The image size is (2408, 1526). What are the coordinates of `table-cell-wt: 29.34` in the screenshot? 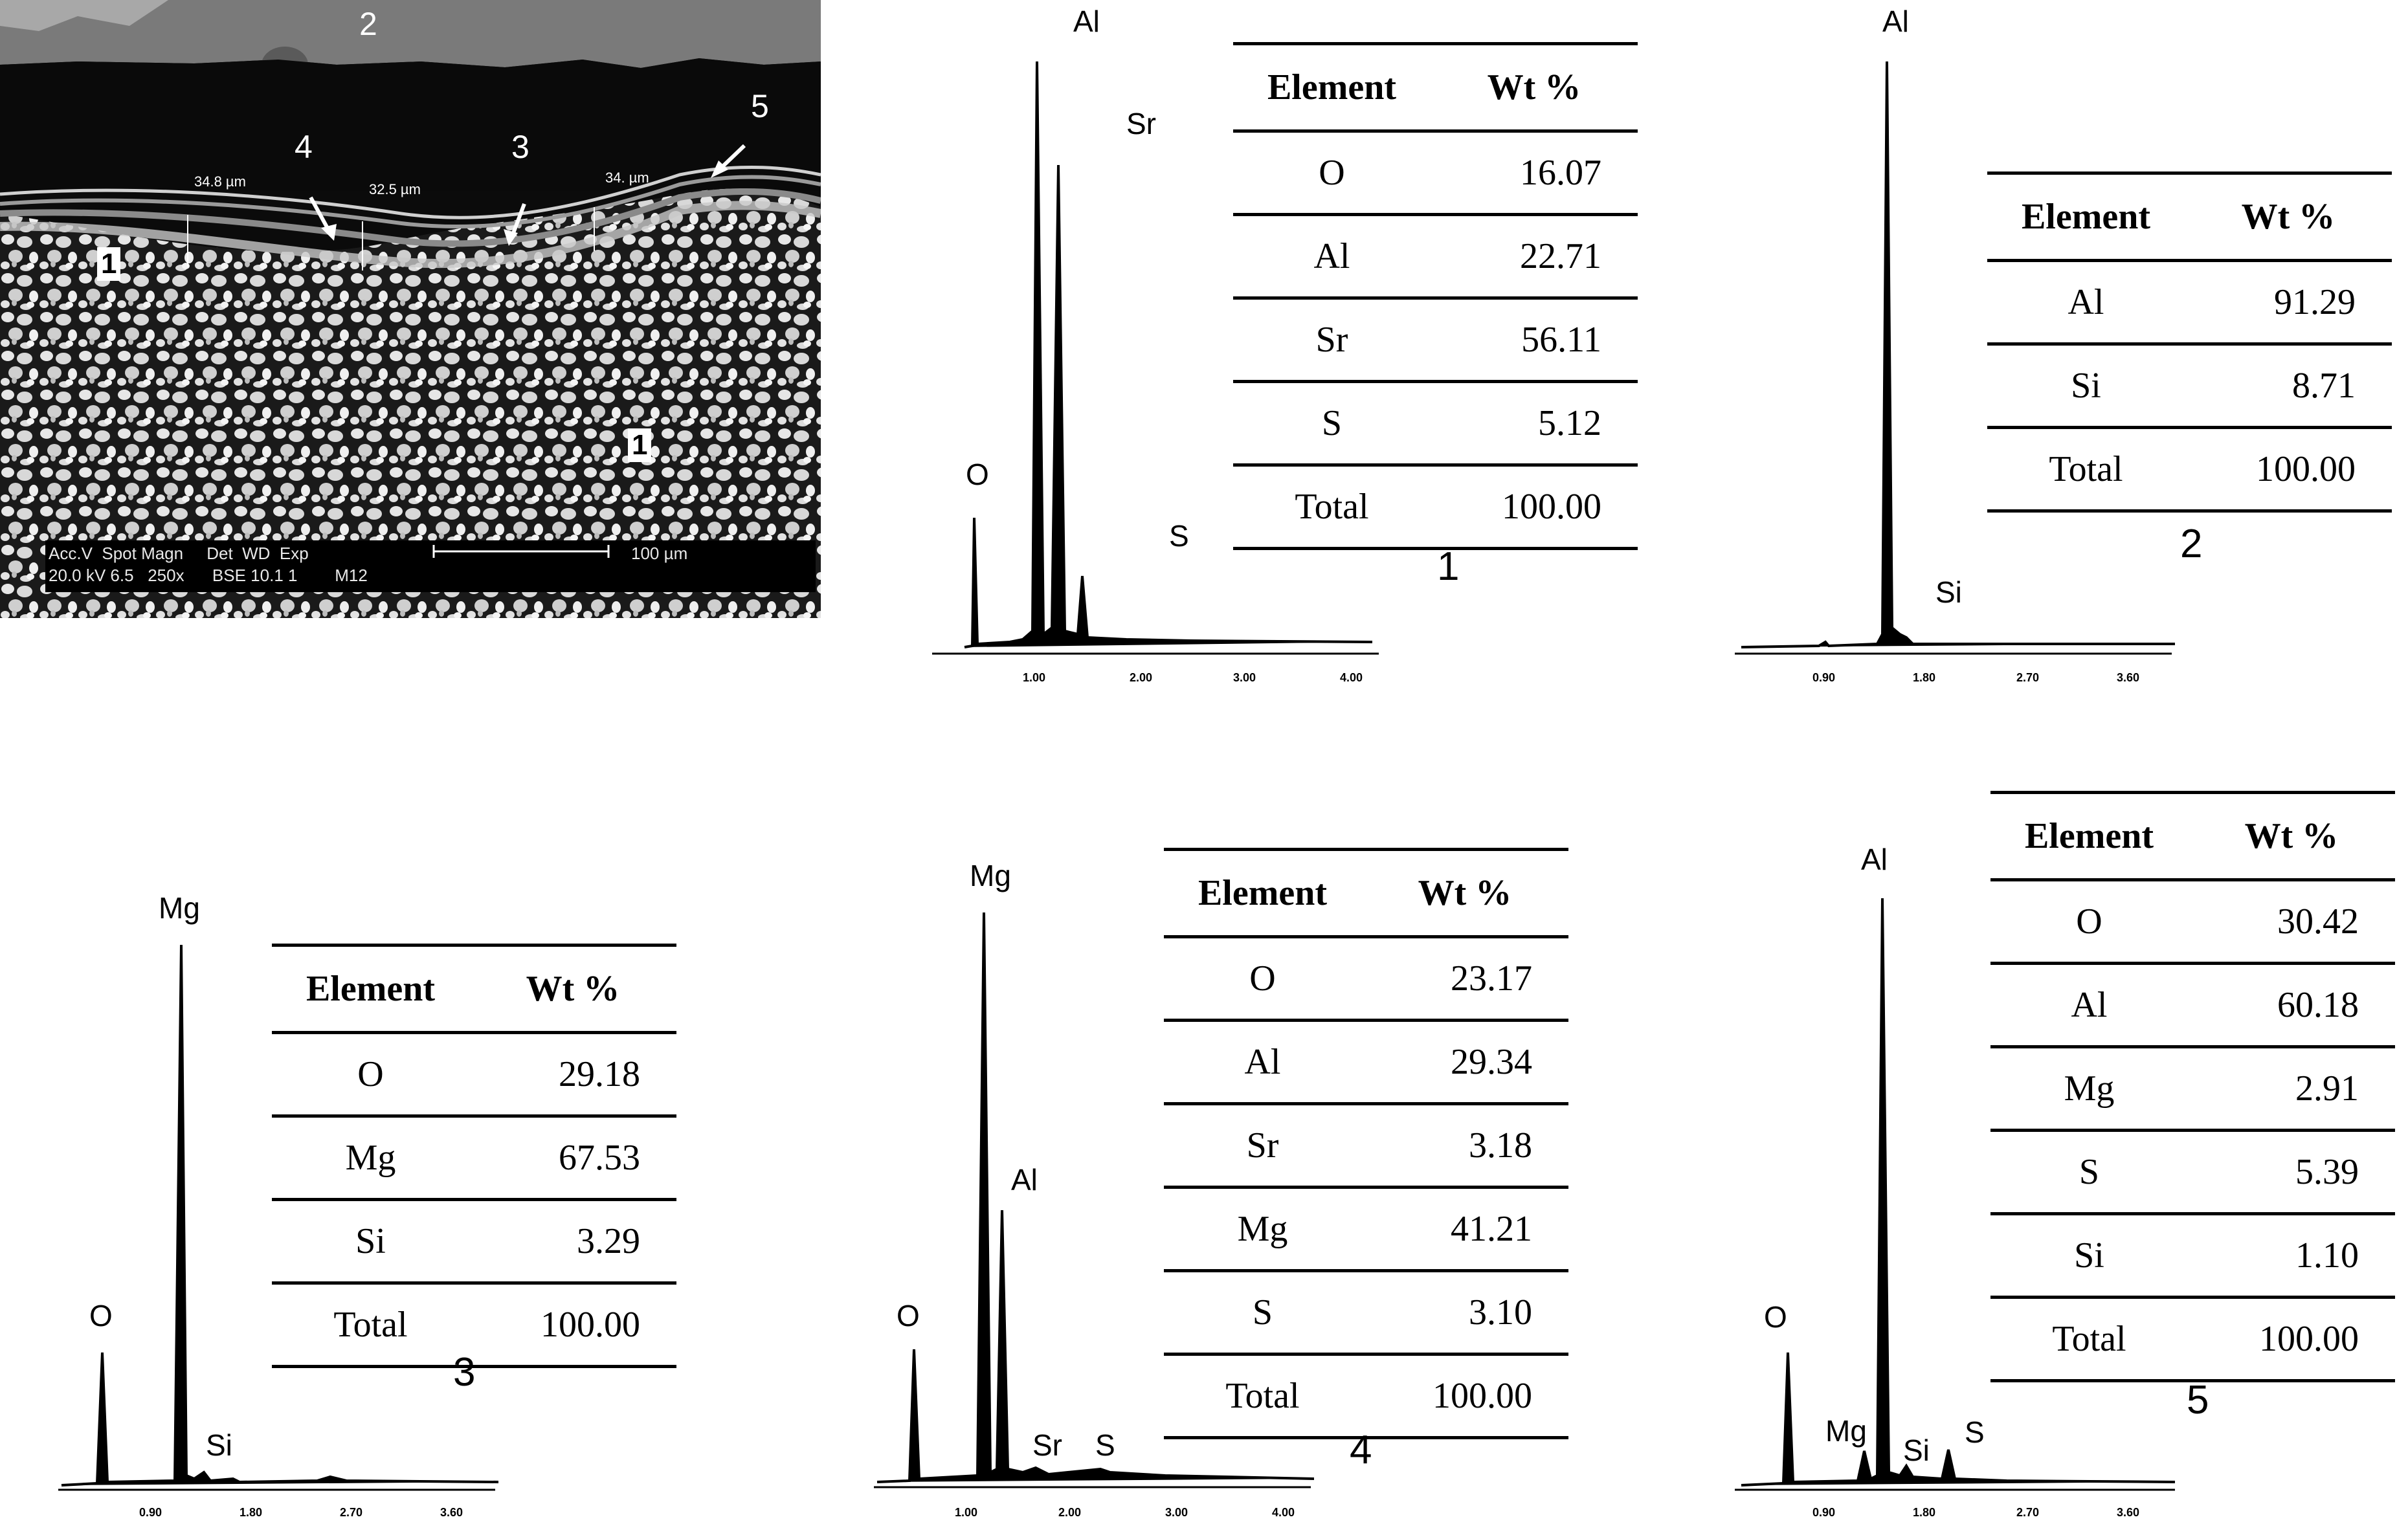 It's located at (1464, 1062).